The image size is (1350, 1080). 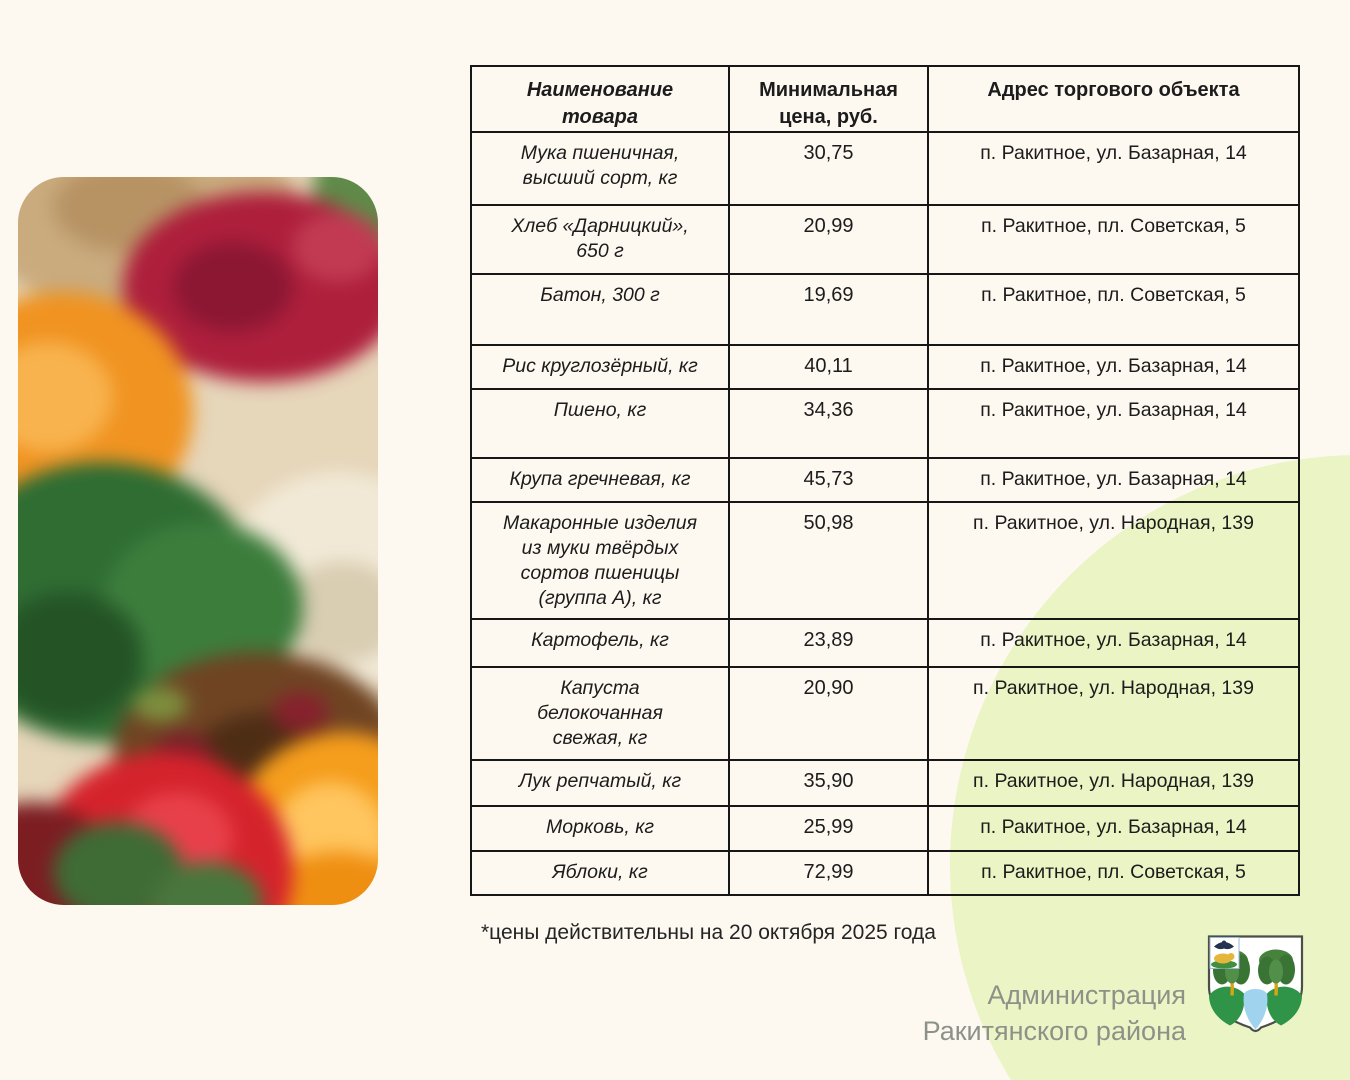 I want to click on min-price-cell: 72,99, so click(x=828, y=873).